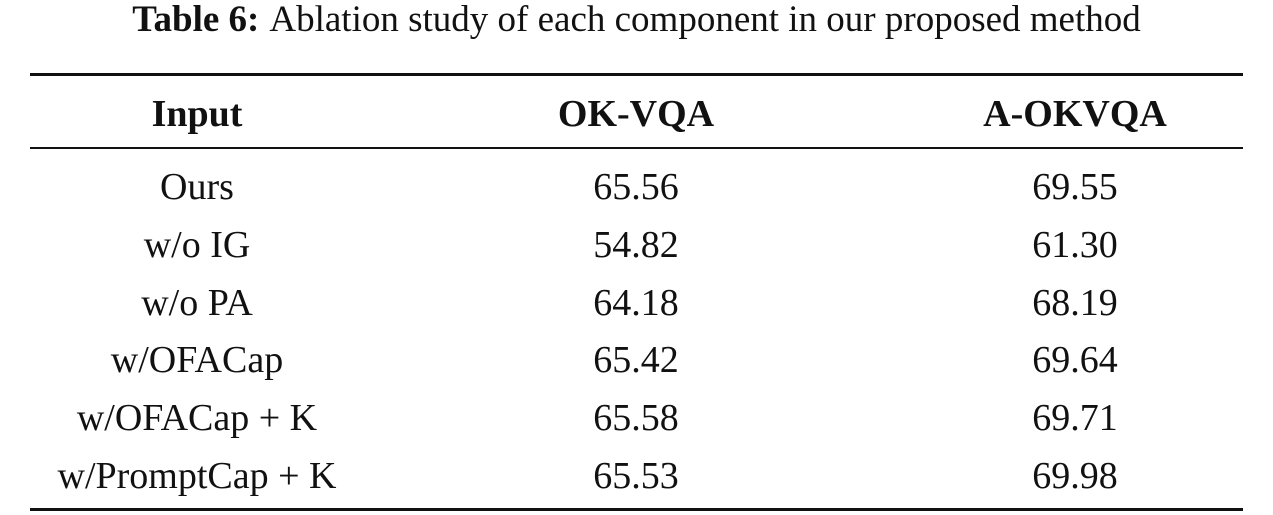 The image size is (1273, 515). I want to click on table-cell: 54.82, so click(636, 244).